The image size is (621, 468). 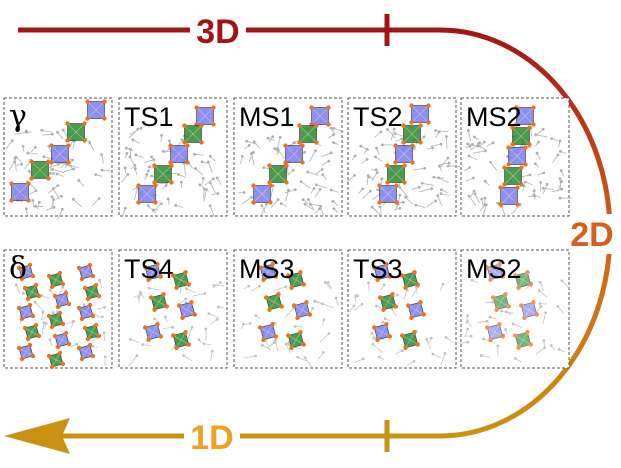 What do you see at coordinates (591, 235) in the screenshot?
I see `label-2d: 2D` at bounding box center [591, 235].